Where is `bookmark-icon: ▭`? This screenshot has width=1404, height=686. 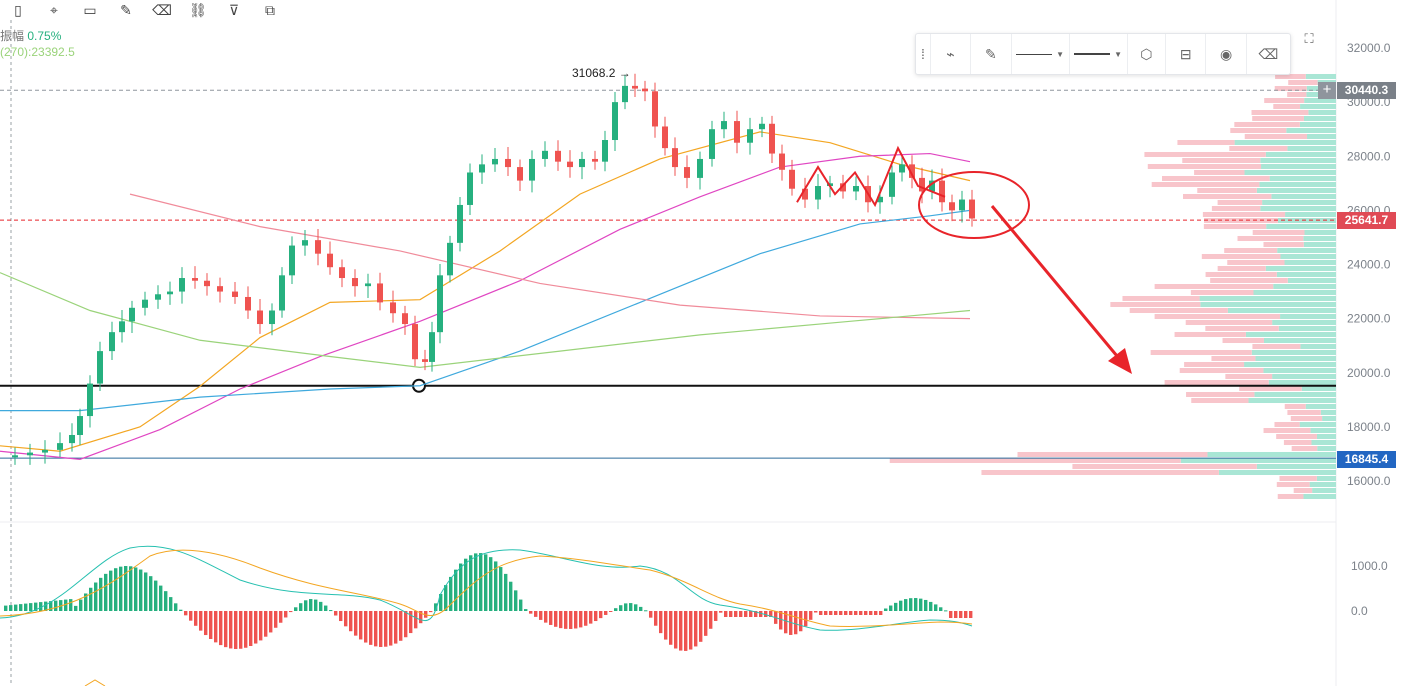 bookmark-icon: ▭ is located at coordinates (90, 9).